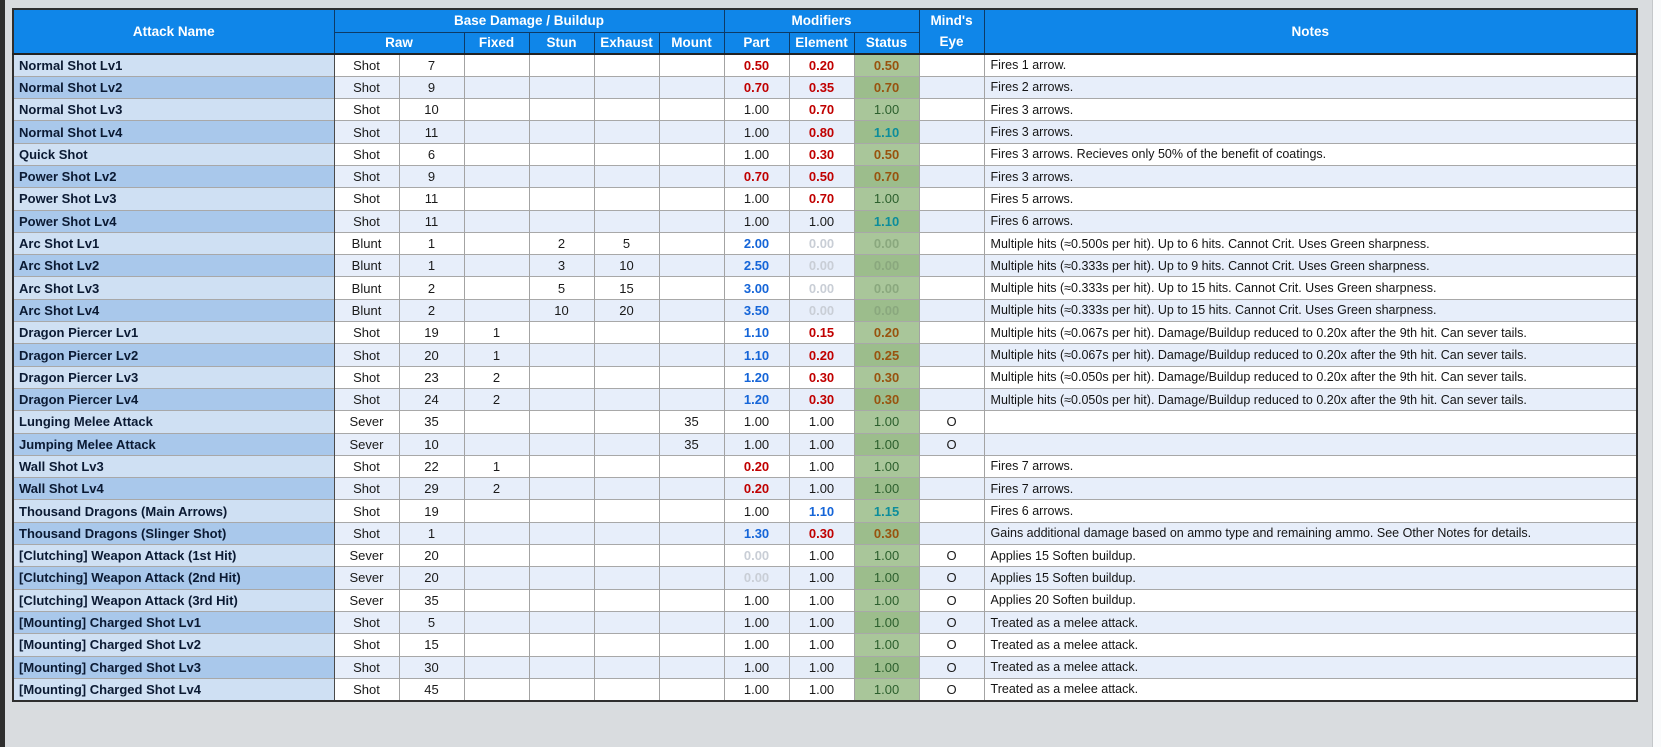 The width and height of the screenshot is (1661, 747). Describe the element at coordinates (757, 87) in the screenshot. I see `part-modifier-cell: 0.70` at that location.